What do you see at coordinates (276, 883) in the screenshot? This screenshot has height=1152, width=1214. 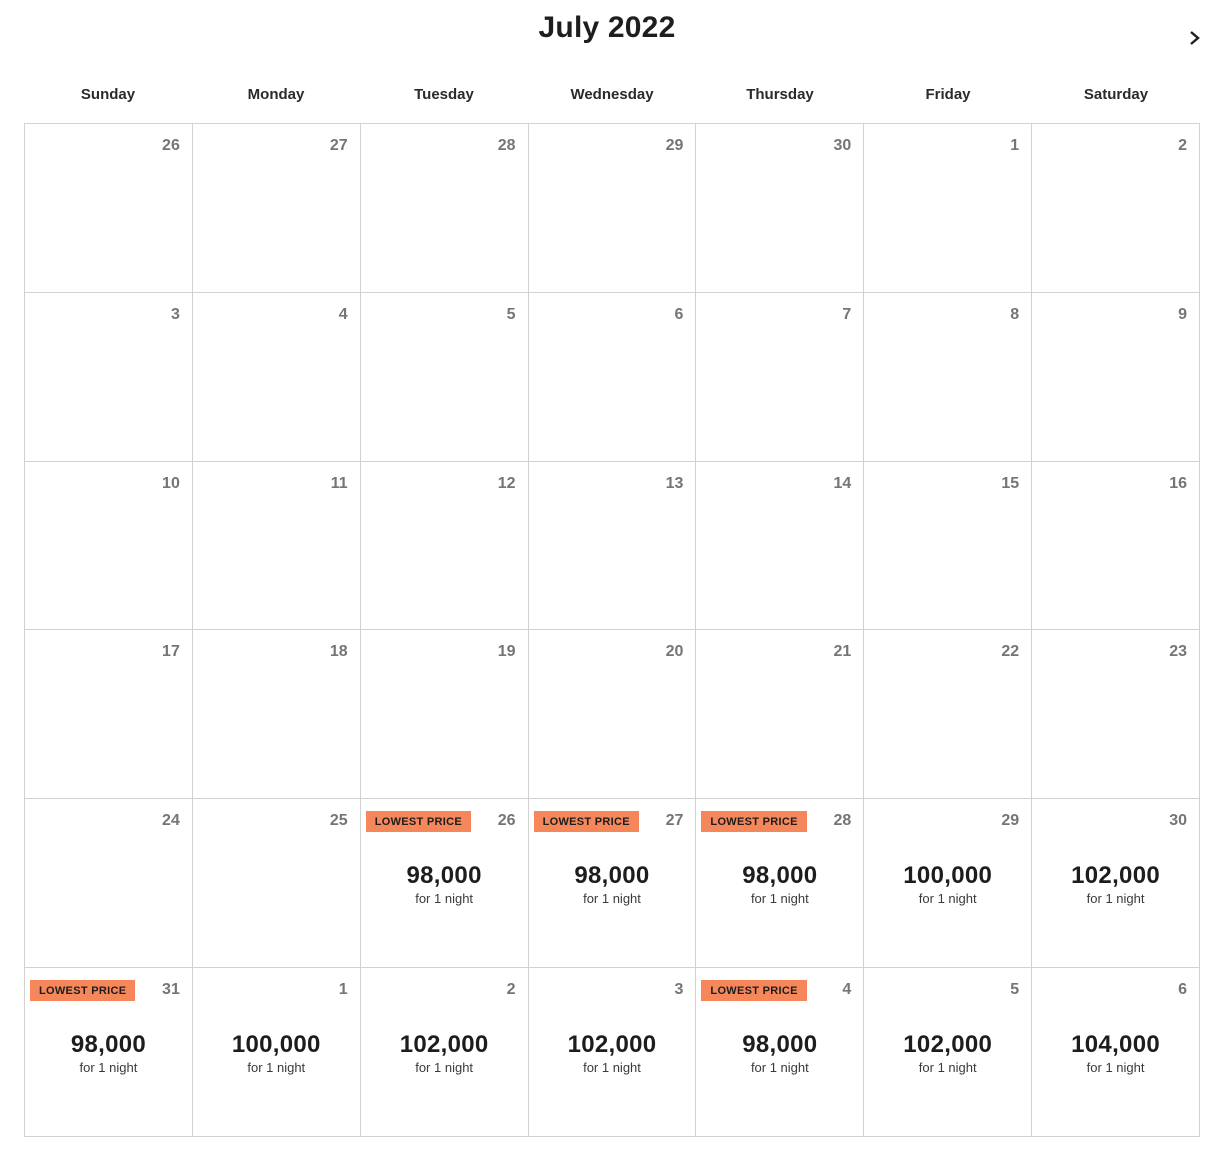 I see `calendar-day-cell: 25` at bounding box center [276, 883].